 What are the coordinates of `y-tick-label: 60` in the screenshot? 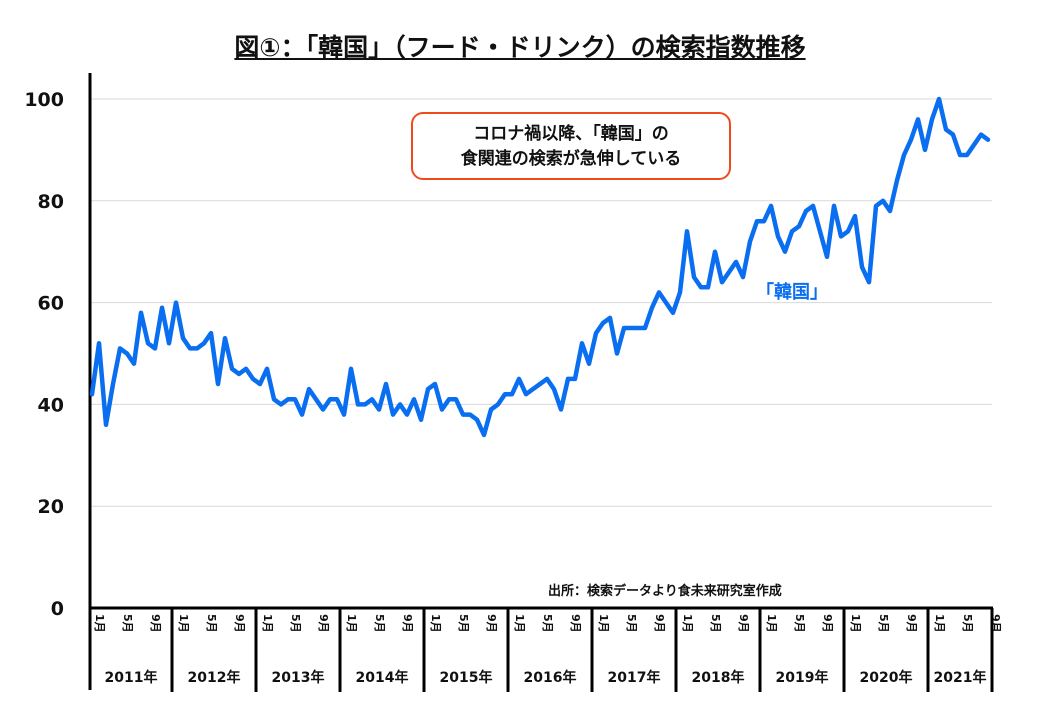 It's located at (51, 304).